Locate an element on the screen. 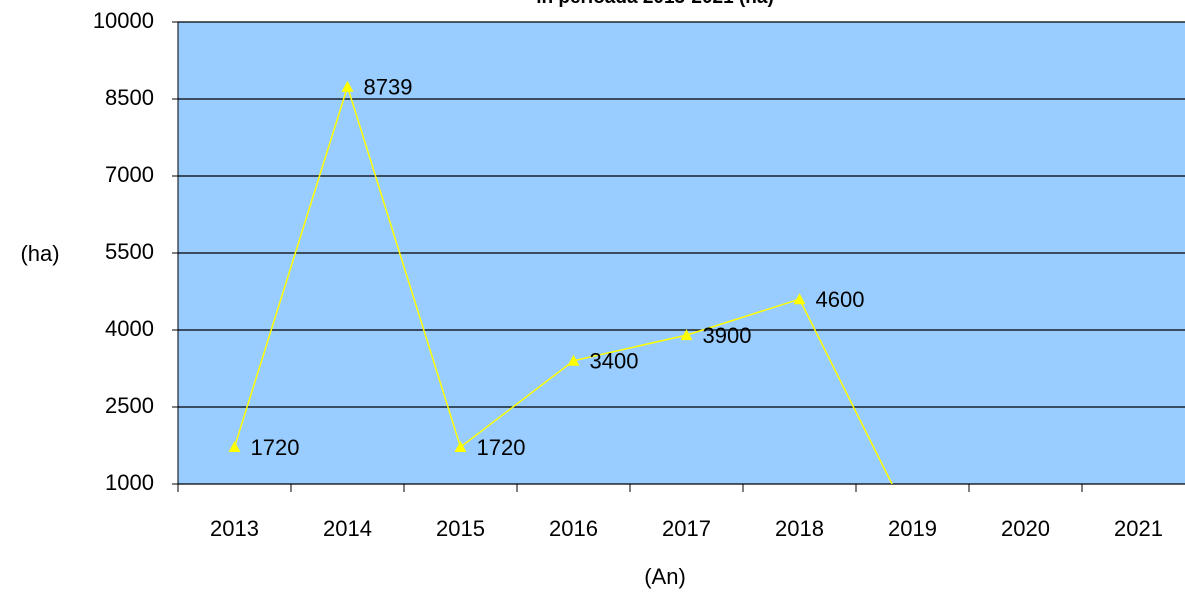  x-tick-label: 2017 is located at coordinates (686, 528).